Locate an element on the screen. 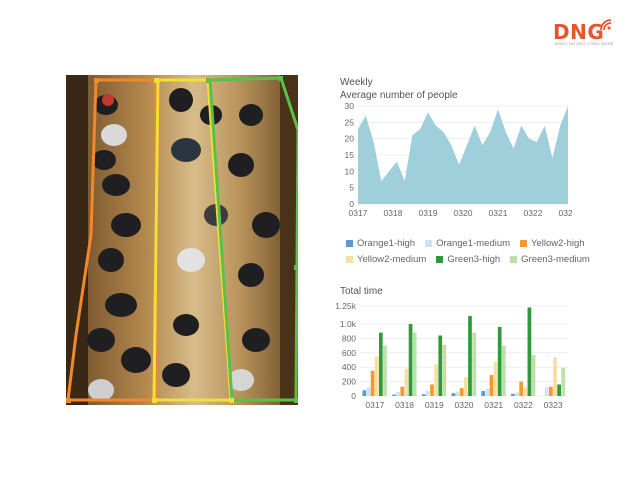 Image resolution: width=632 pixels, height=491 pixels. red-hat is located at coordinates (108, 100).